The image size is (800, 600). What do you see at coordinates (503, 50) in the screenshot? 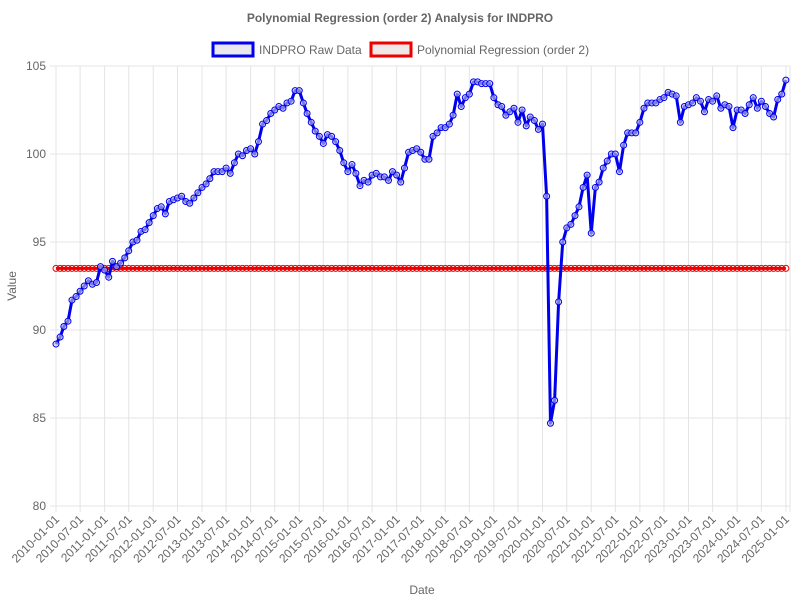
I see `legend-label-regression: Polynomial Regression (order 2)` at bounding box center [503, 50].